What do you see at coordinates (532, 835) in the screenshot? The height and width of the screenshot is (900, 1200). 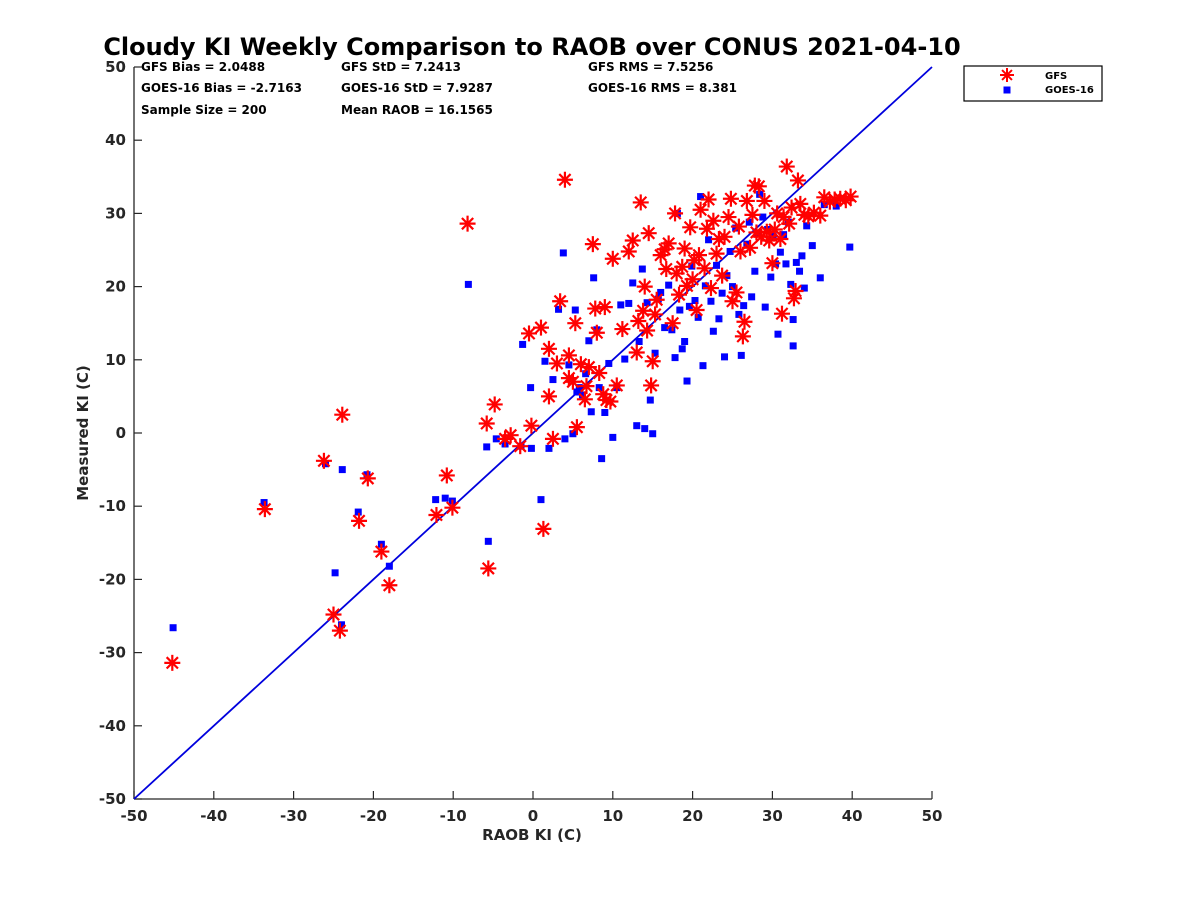 I see `x-axis-label: RAOB KI (C)` at bounding box center [532, 835].